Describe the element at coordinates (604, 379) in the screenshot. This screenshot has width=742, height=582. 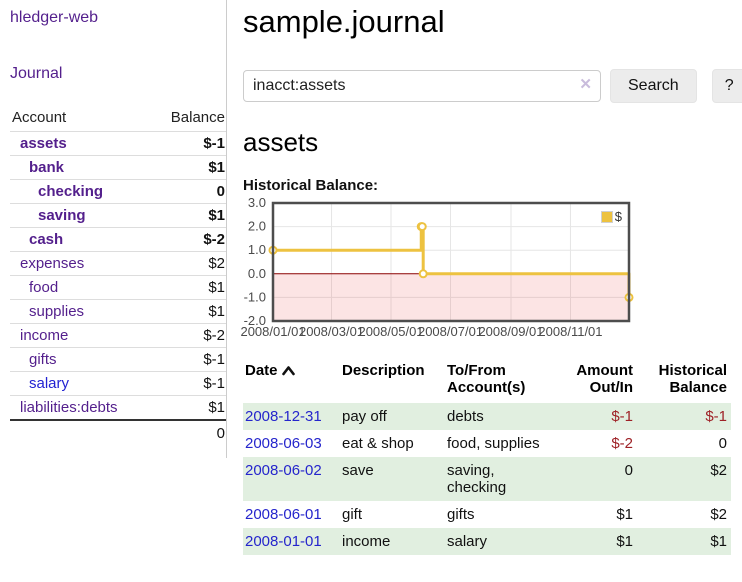
I see `register-header-amount: Amount Out/In` at that location.